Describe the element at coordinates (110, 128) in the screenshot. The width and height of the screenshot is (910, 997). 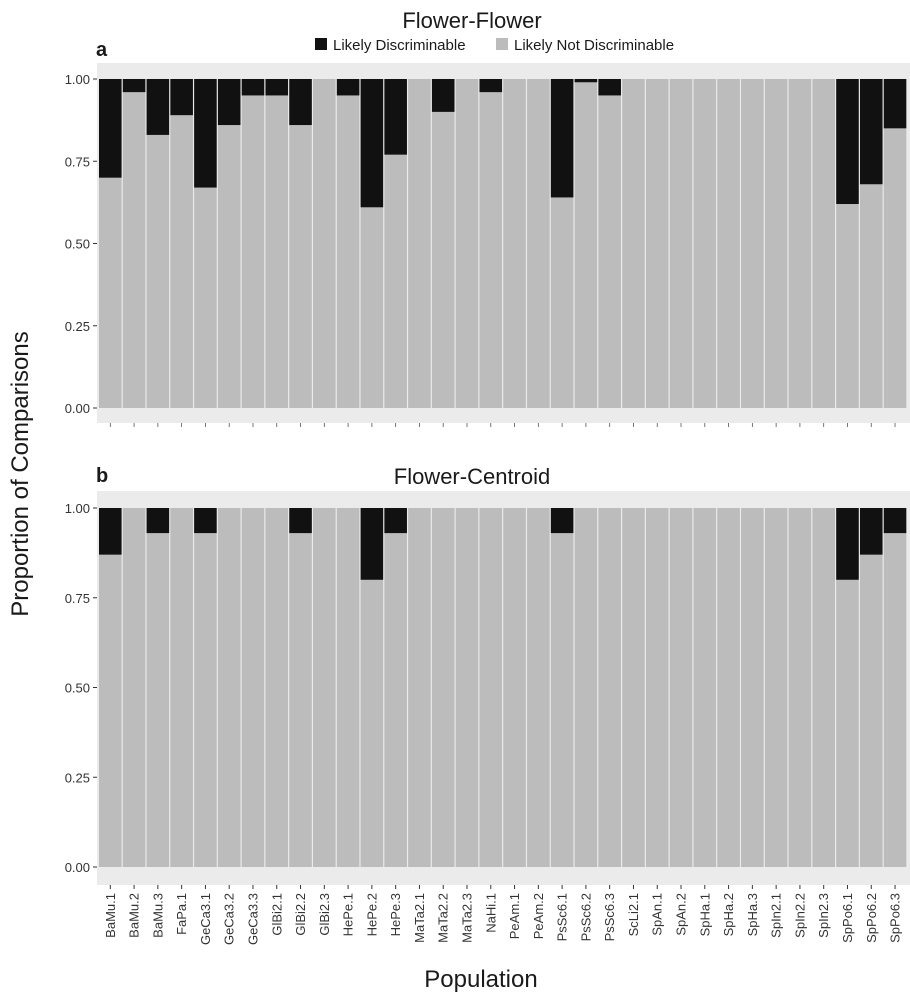
I see `bar-discriminable-a-BaMu.1` at that location.